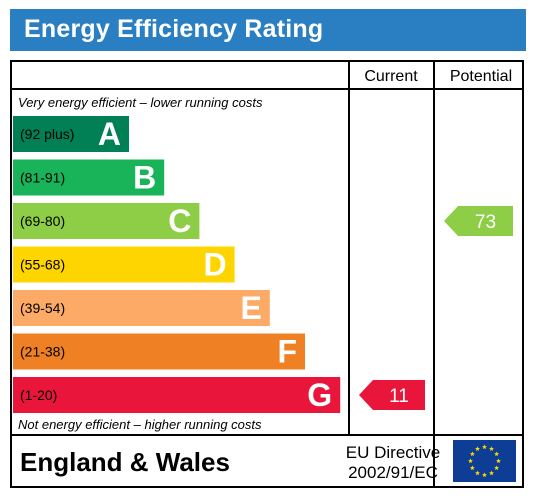 The height and width of the screenshot is (502, 536). What do you see at coordinates (89, 177) in the screenshot?
I see `band-bar-b` at bounding box center [89, 177].